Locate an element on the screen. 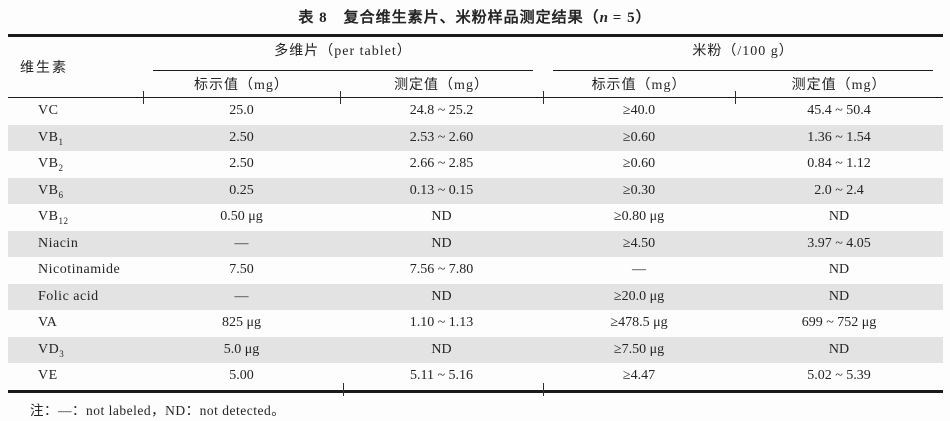  rice-labeled-cell: ≥4.50 is located at coordinates (639, 243).